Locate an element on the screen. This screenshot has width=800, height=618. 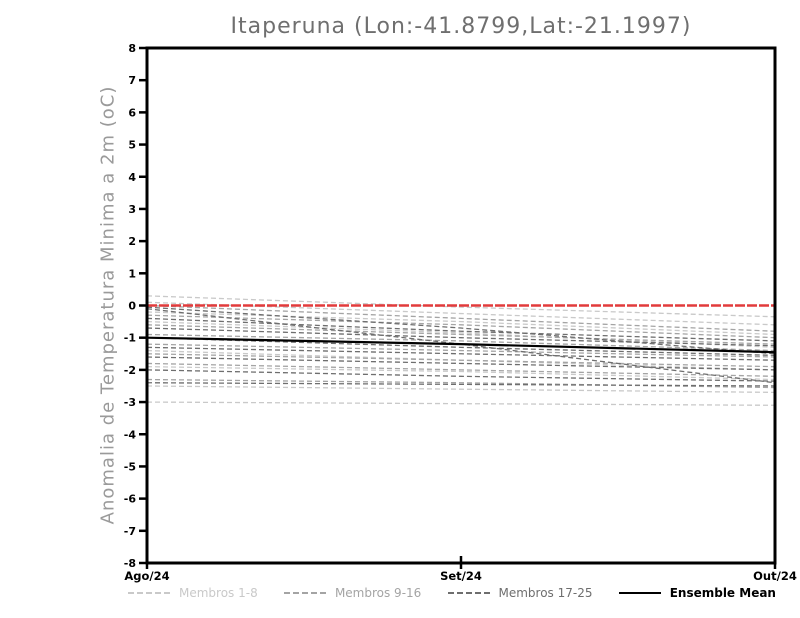
legend-item-membros-1-8: Membros 1-8 is located at coordinates (193, 593).